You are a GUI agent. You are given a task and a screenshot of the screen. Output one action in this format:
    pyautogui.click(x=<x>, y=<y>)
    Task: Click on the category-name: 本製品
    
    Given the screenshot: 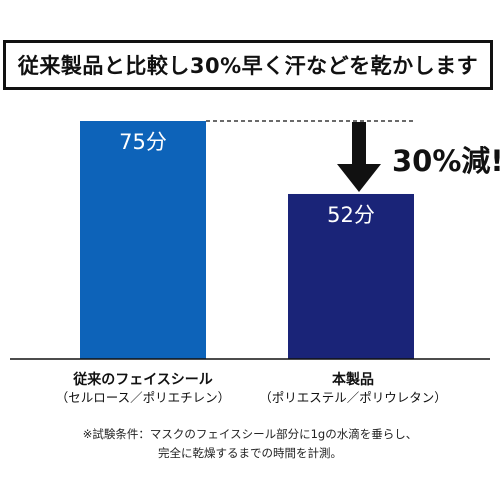 What is the action you would take?
    pyautogui.click(x=353, y=380)
    